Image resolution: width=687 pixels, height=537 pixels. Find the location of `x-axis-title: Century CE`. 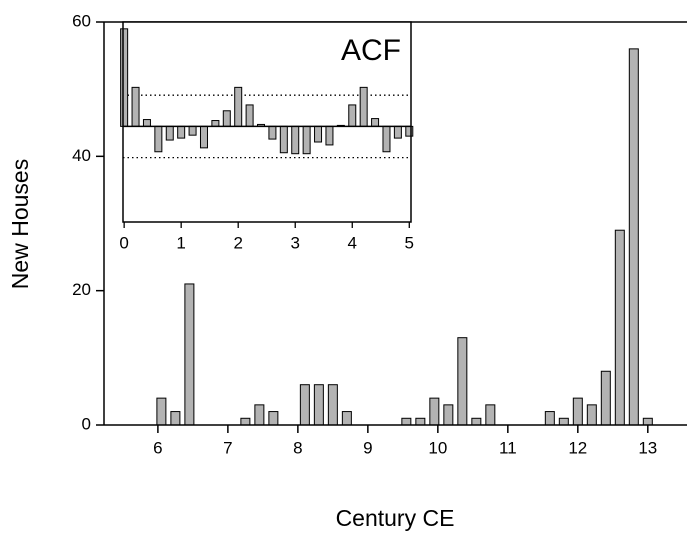

x-axis-title: Century CE is located at coordinates (395, 518).